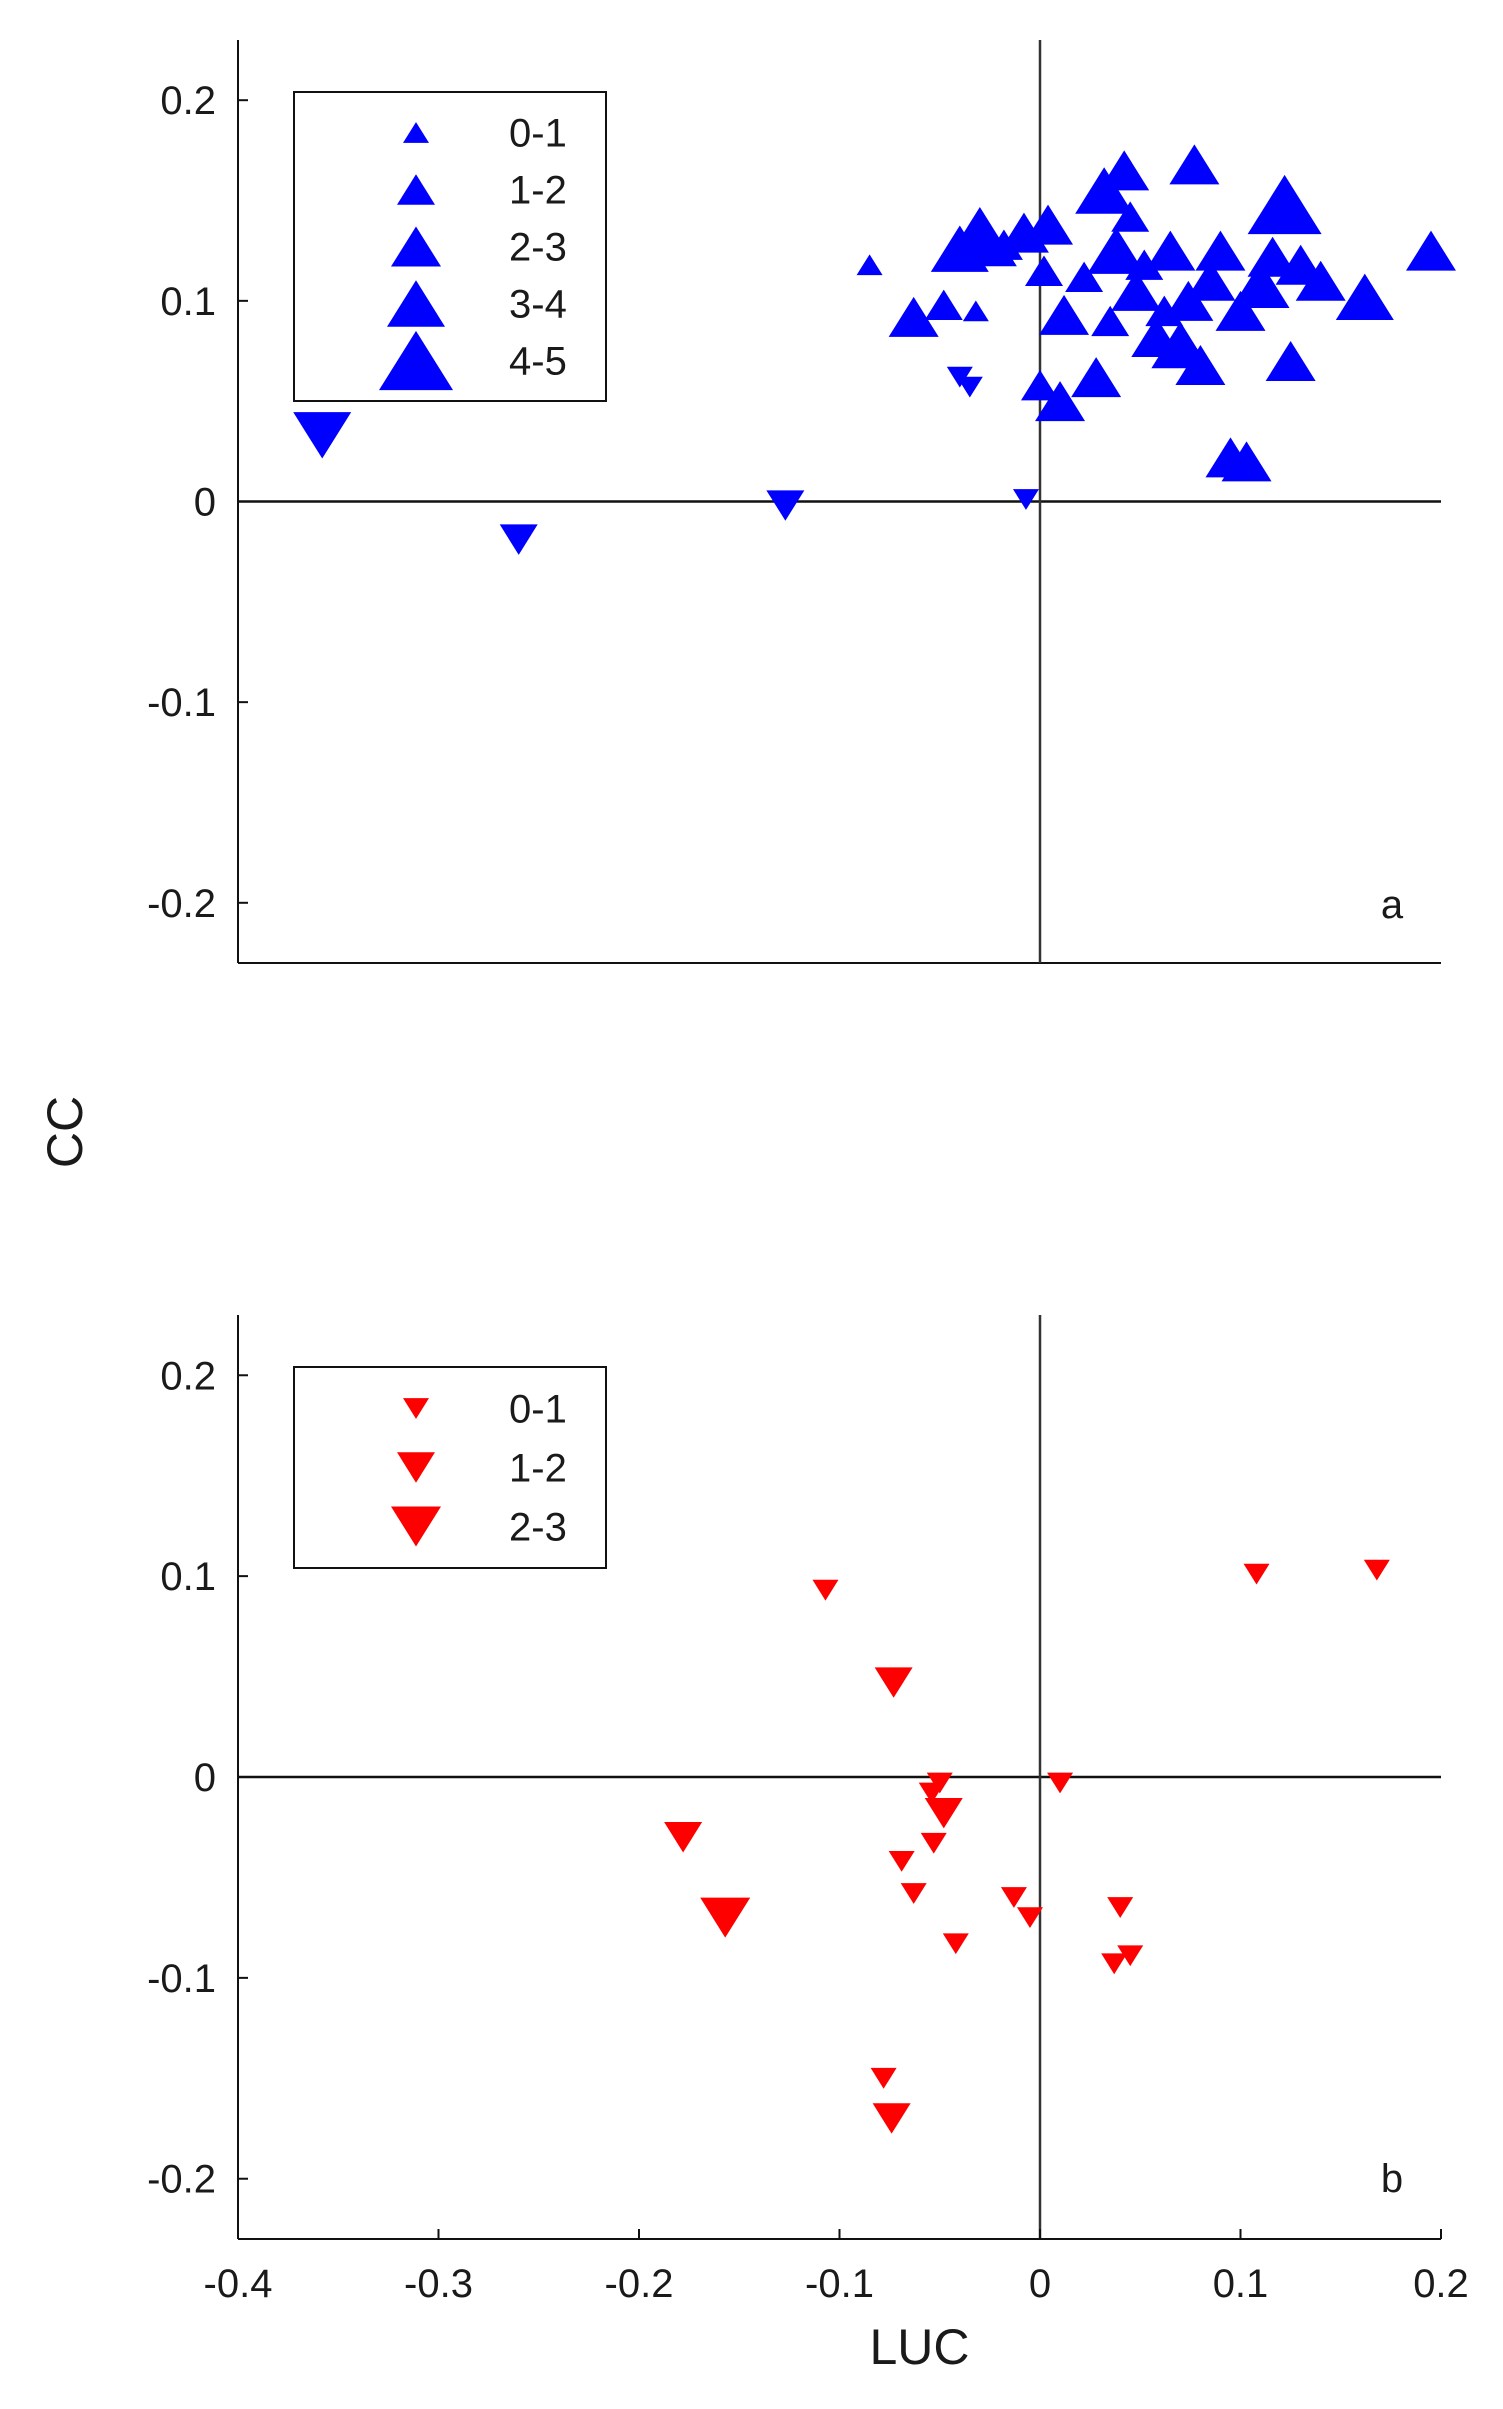 The height and width of the screenshot is (2409, 1503). What do you see at coordinates (238, 2284) in the screenshot?
I see `x-tick-label: -0.4` at bounding box center [238, 2284].